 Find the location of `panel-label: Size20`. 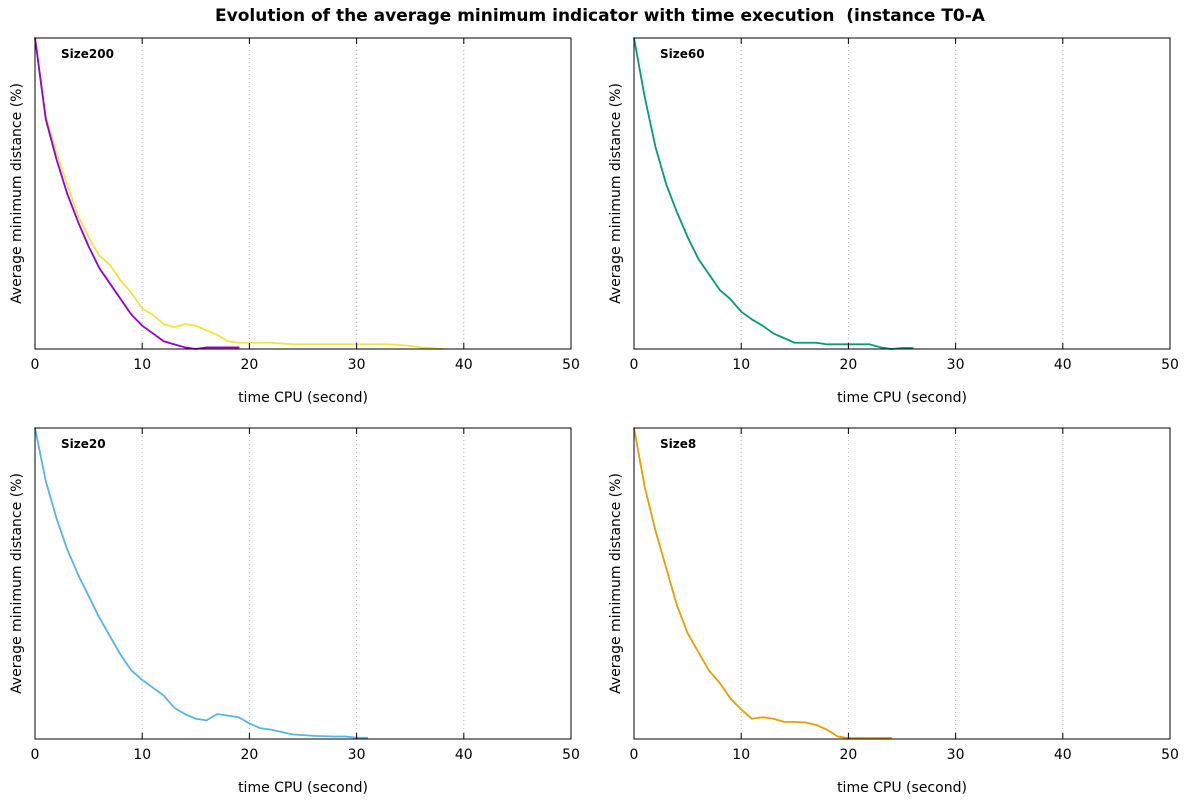

panel-label: Size20 is located at coordinates (83, 444).